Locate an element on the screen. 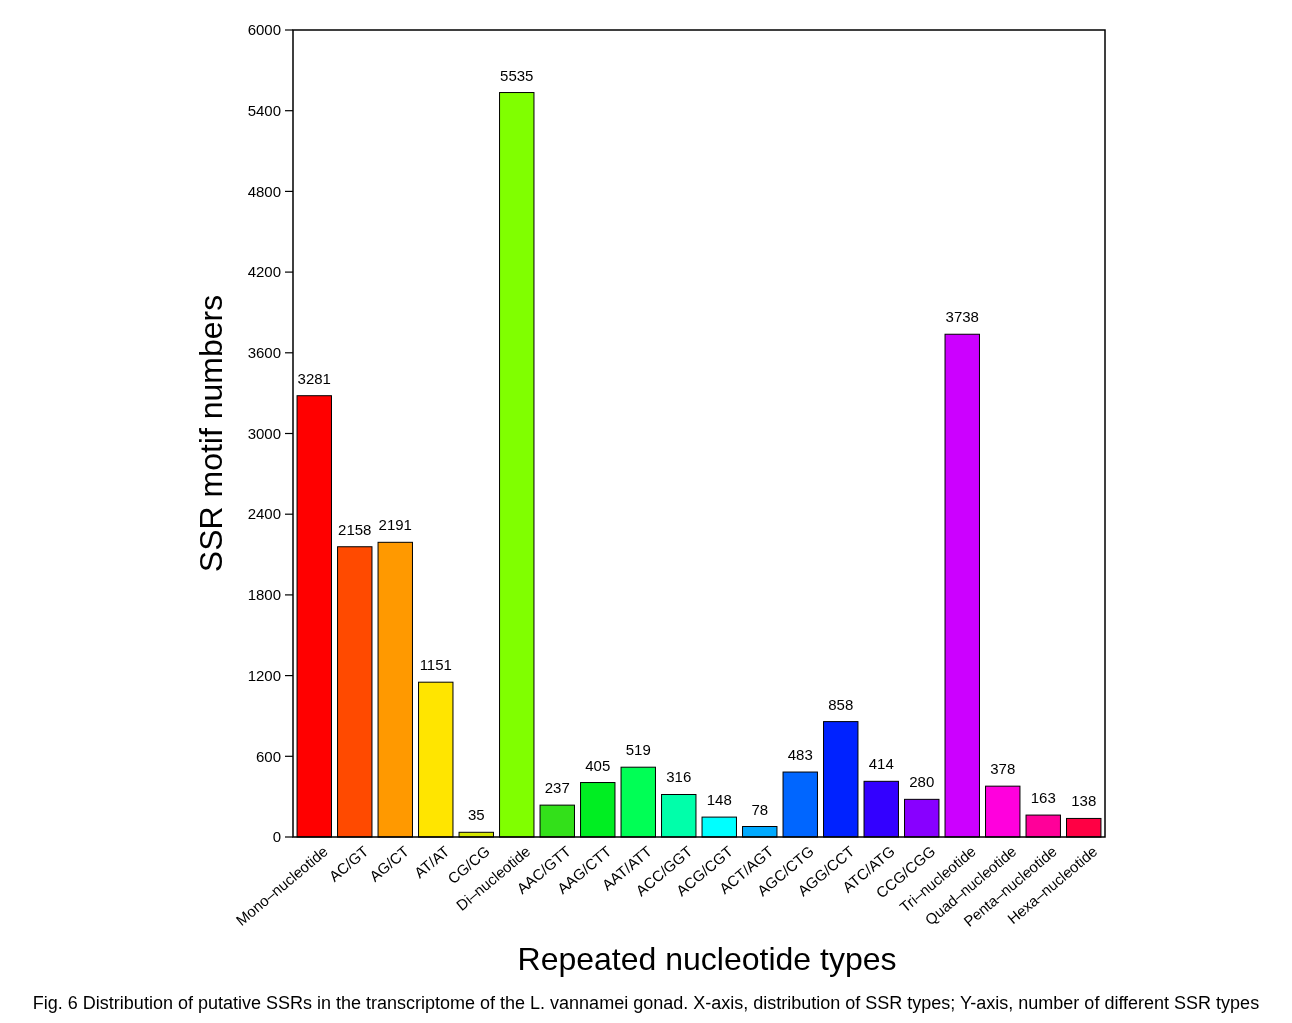  data-label: 138 is located at coordinates (1084, 801).